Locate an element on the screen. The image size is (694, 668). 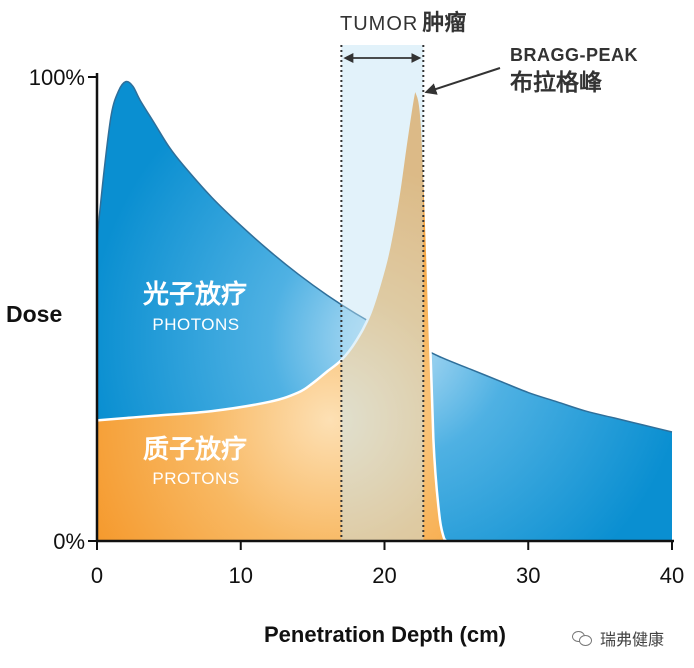
y-tick-label-100: 100% is located at coordinates (57, 77).